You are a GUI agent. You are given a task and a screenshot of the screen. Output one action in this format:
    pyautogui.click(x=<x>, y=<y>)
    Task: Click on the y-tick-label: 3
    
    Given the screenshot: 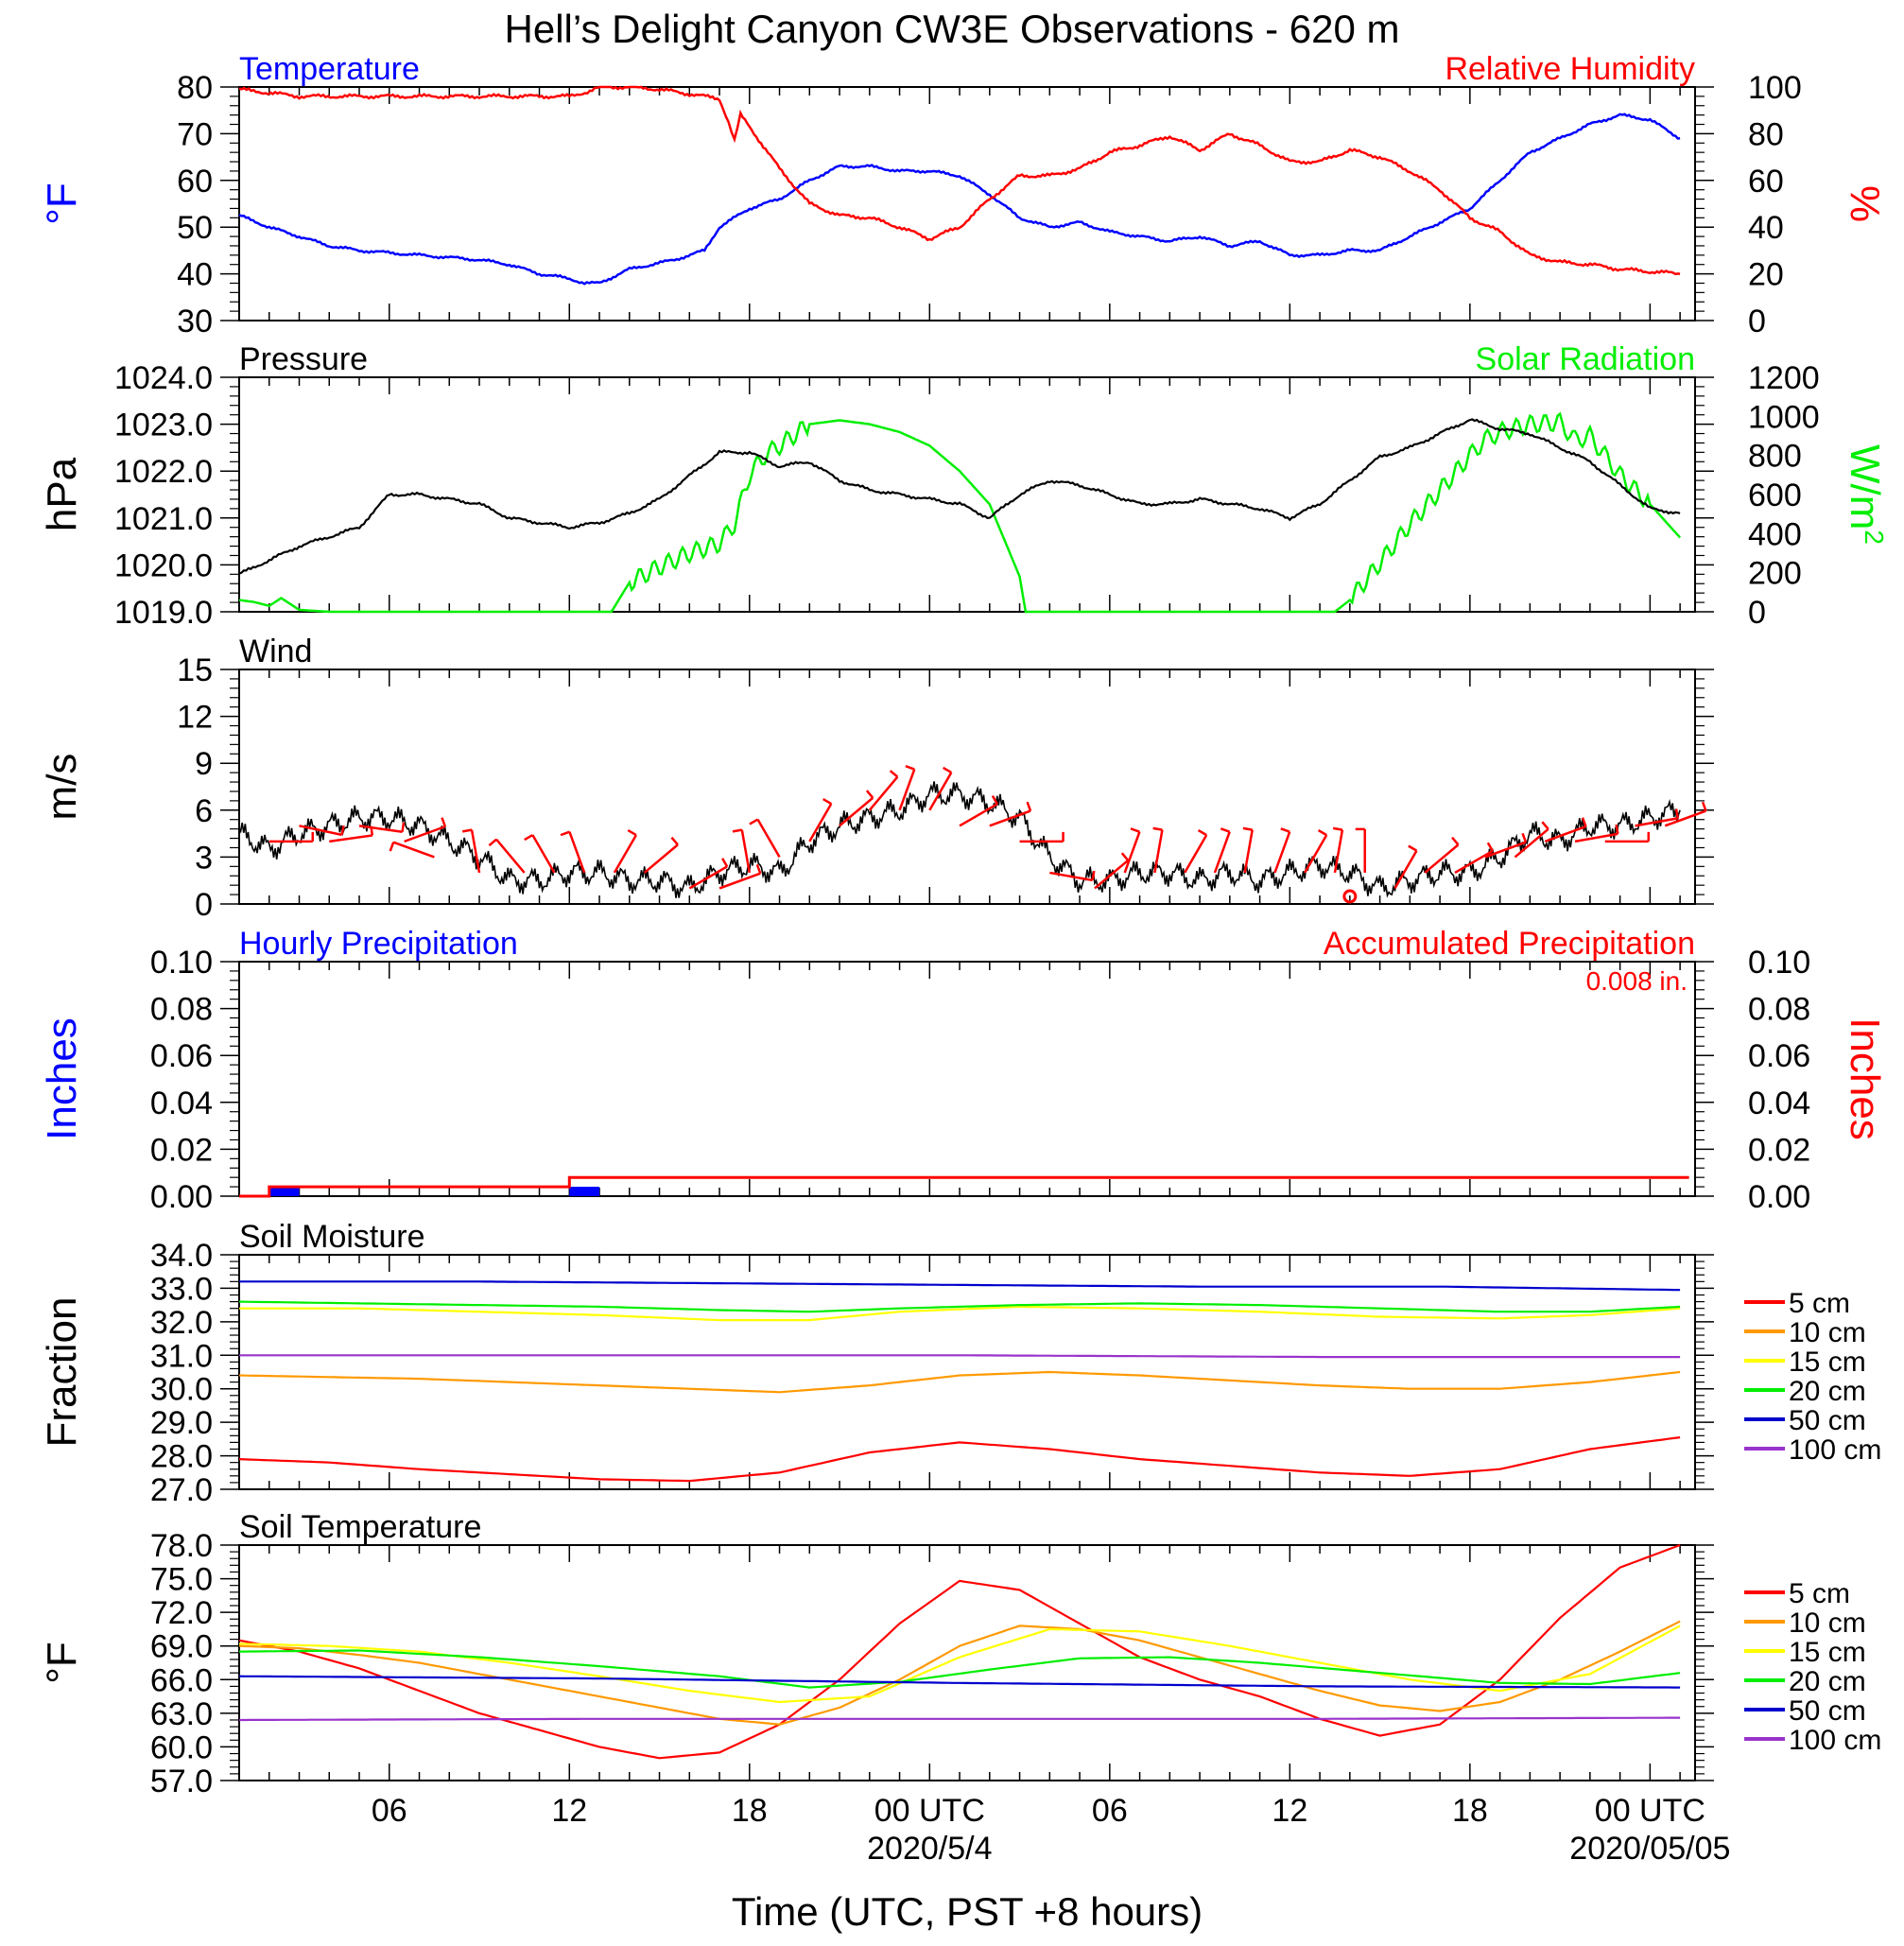 What is the action you would take?
    pyautogui.click(x=204, y=858)
    